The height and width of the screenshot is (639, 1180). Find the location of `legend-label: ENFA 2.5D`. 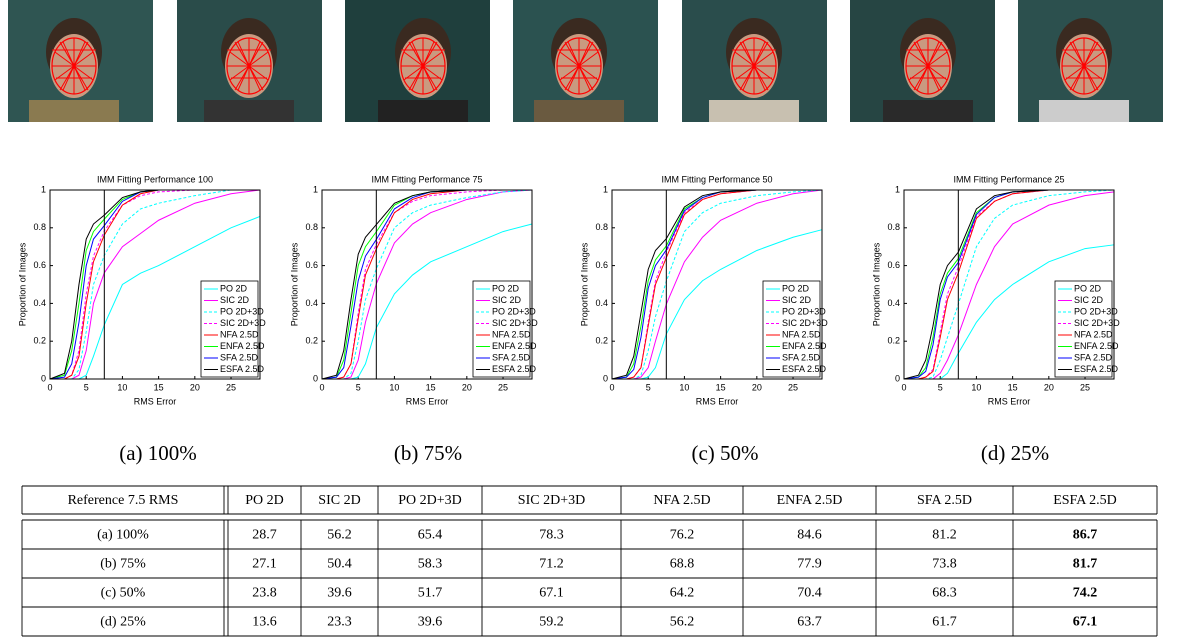

legend-label: ENFA 2.5D is located at coordinates (242, 346).